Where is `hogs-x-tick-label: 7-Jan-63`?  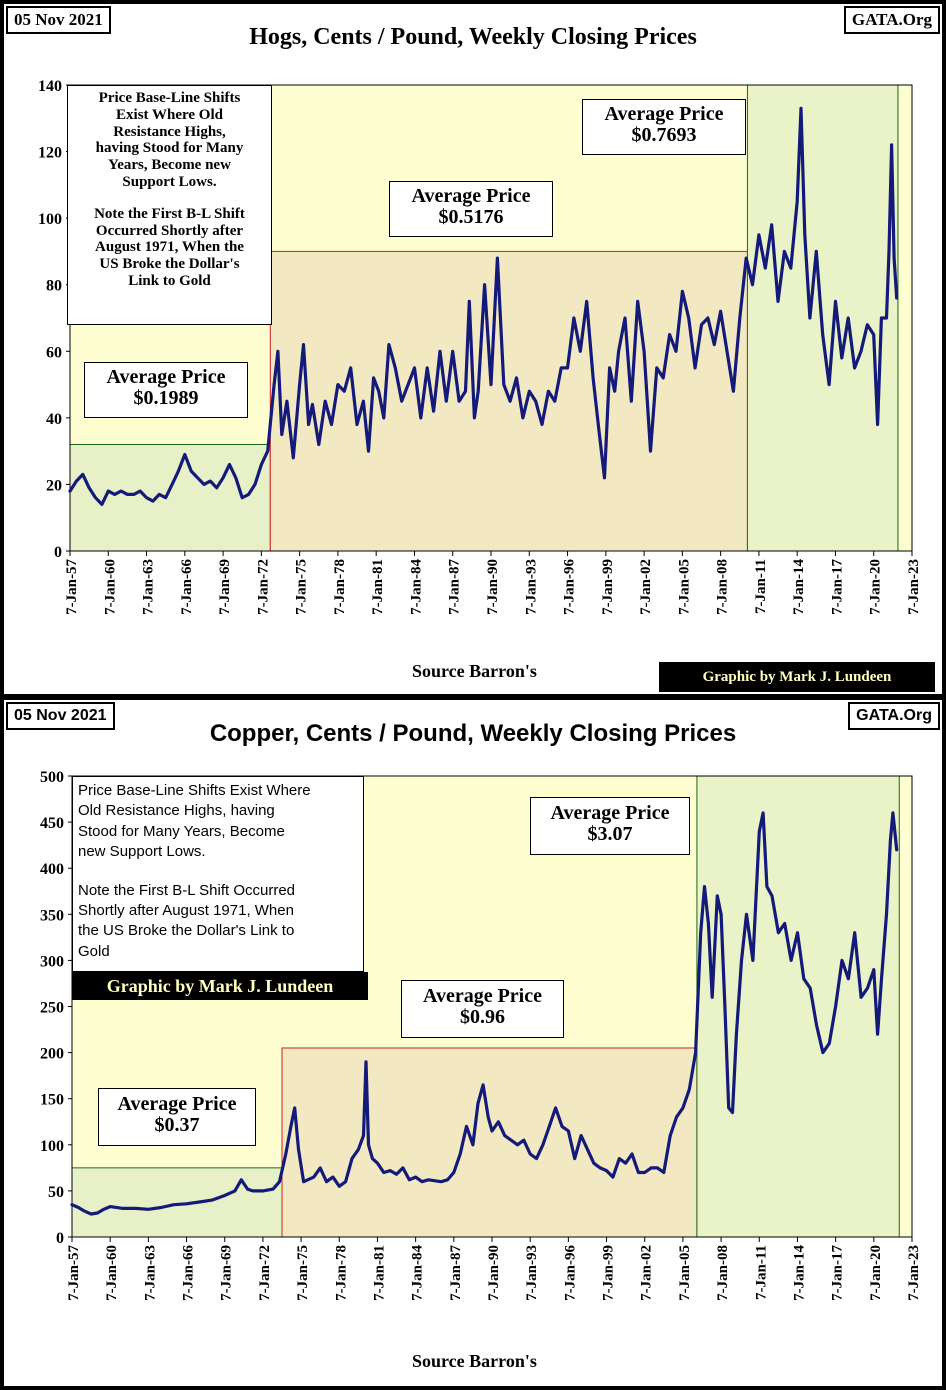 hogs-x-tick-label: 7-Jan-63 is located at coordinates (149, 587).